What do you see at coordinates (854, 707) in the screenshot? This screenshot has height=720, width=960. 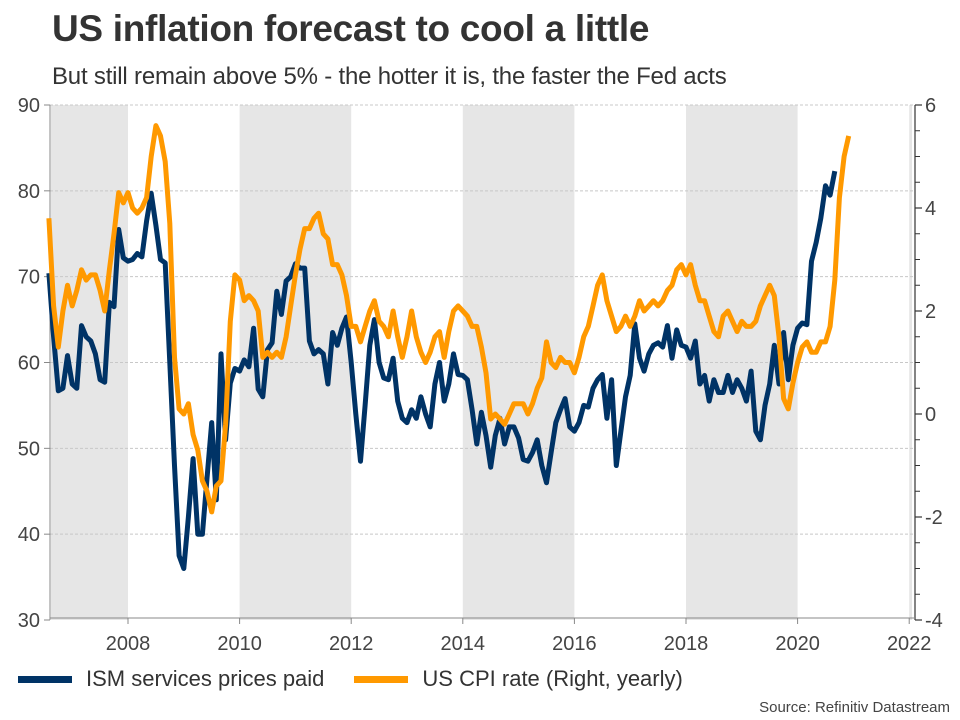 I see `source-note: Source: Refinitiv Datastream` at bounding box center [854, 707].